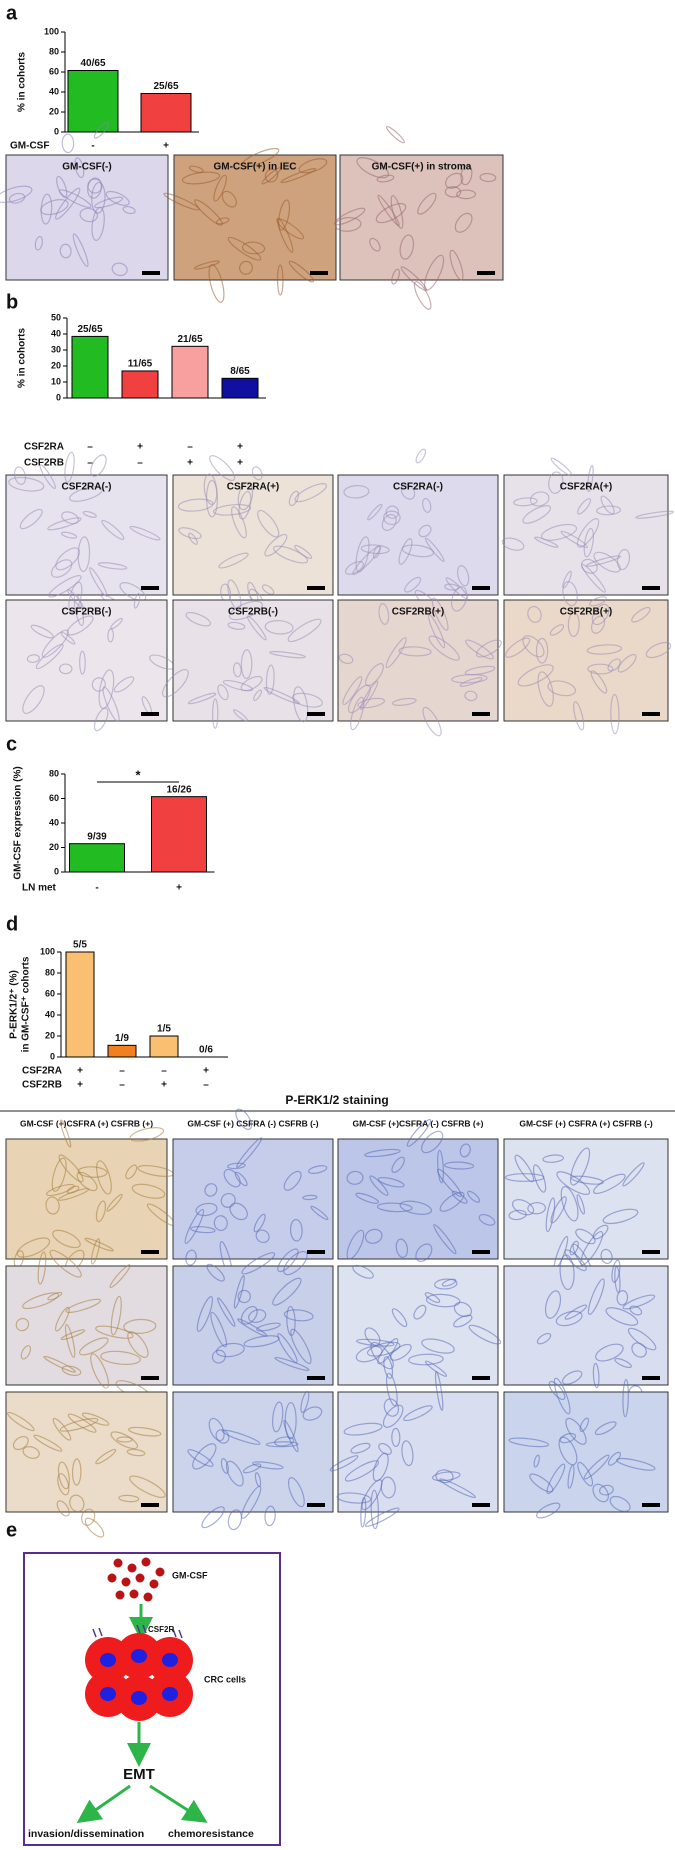 The image size is (675, 1850). Describe the element at coordinates (144, 1629) in the screenshot. I see `receptor` at that location.